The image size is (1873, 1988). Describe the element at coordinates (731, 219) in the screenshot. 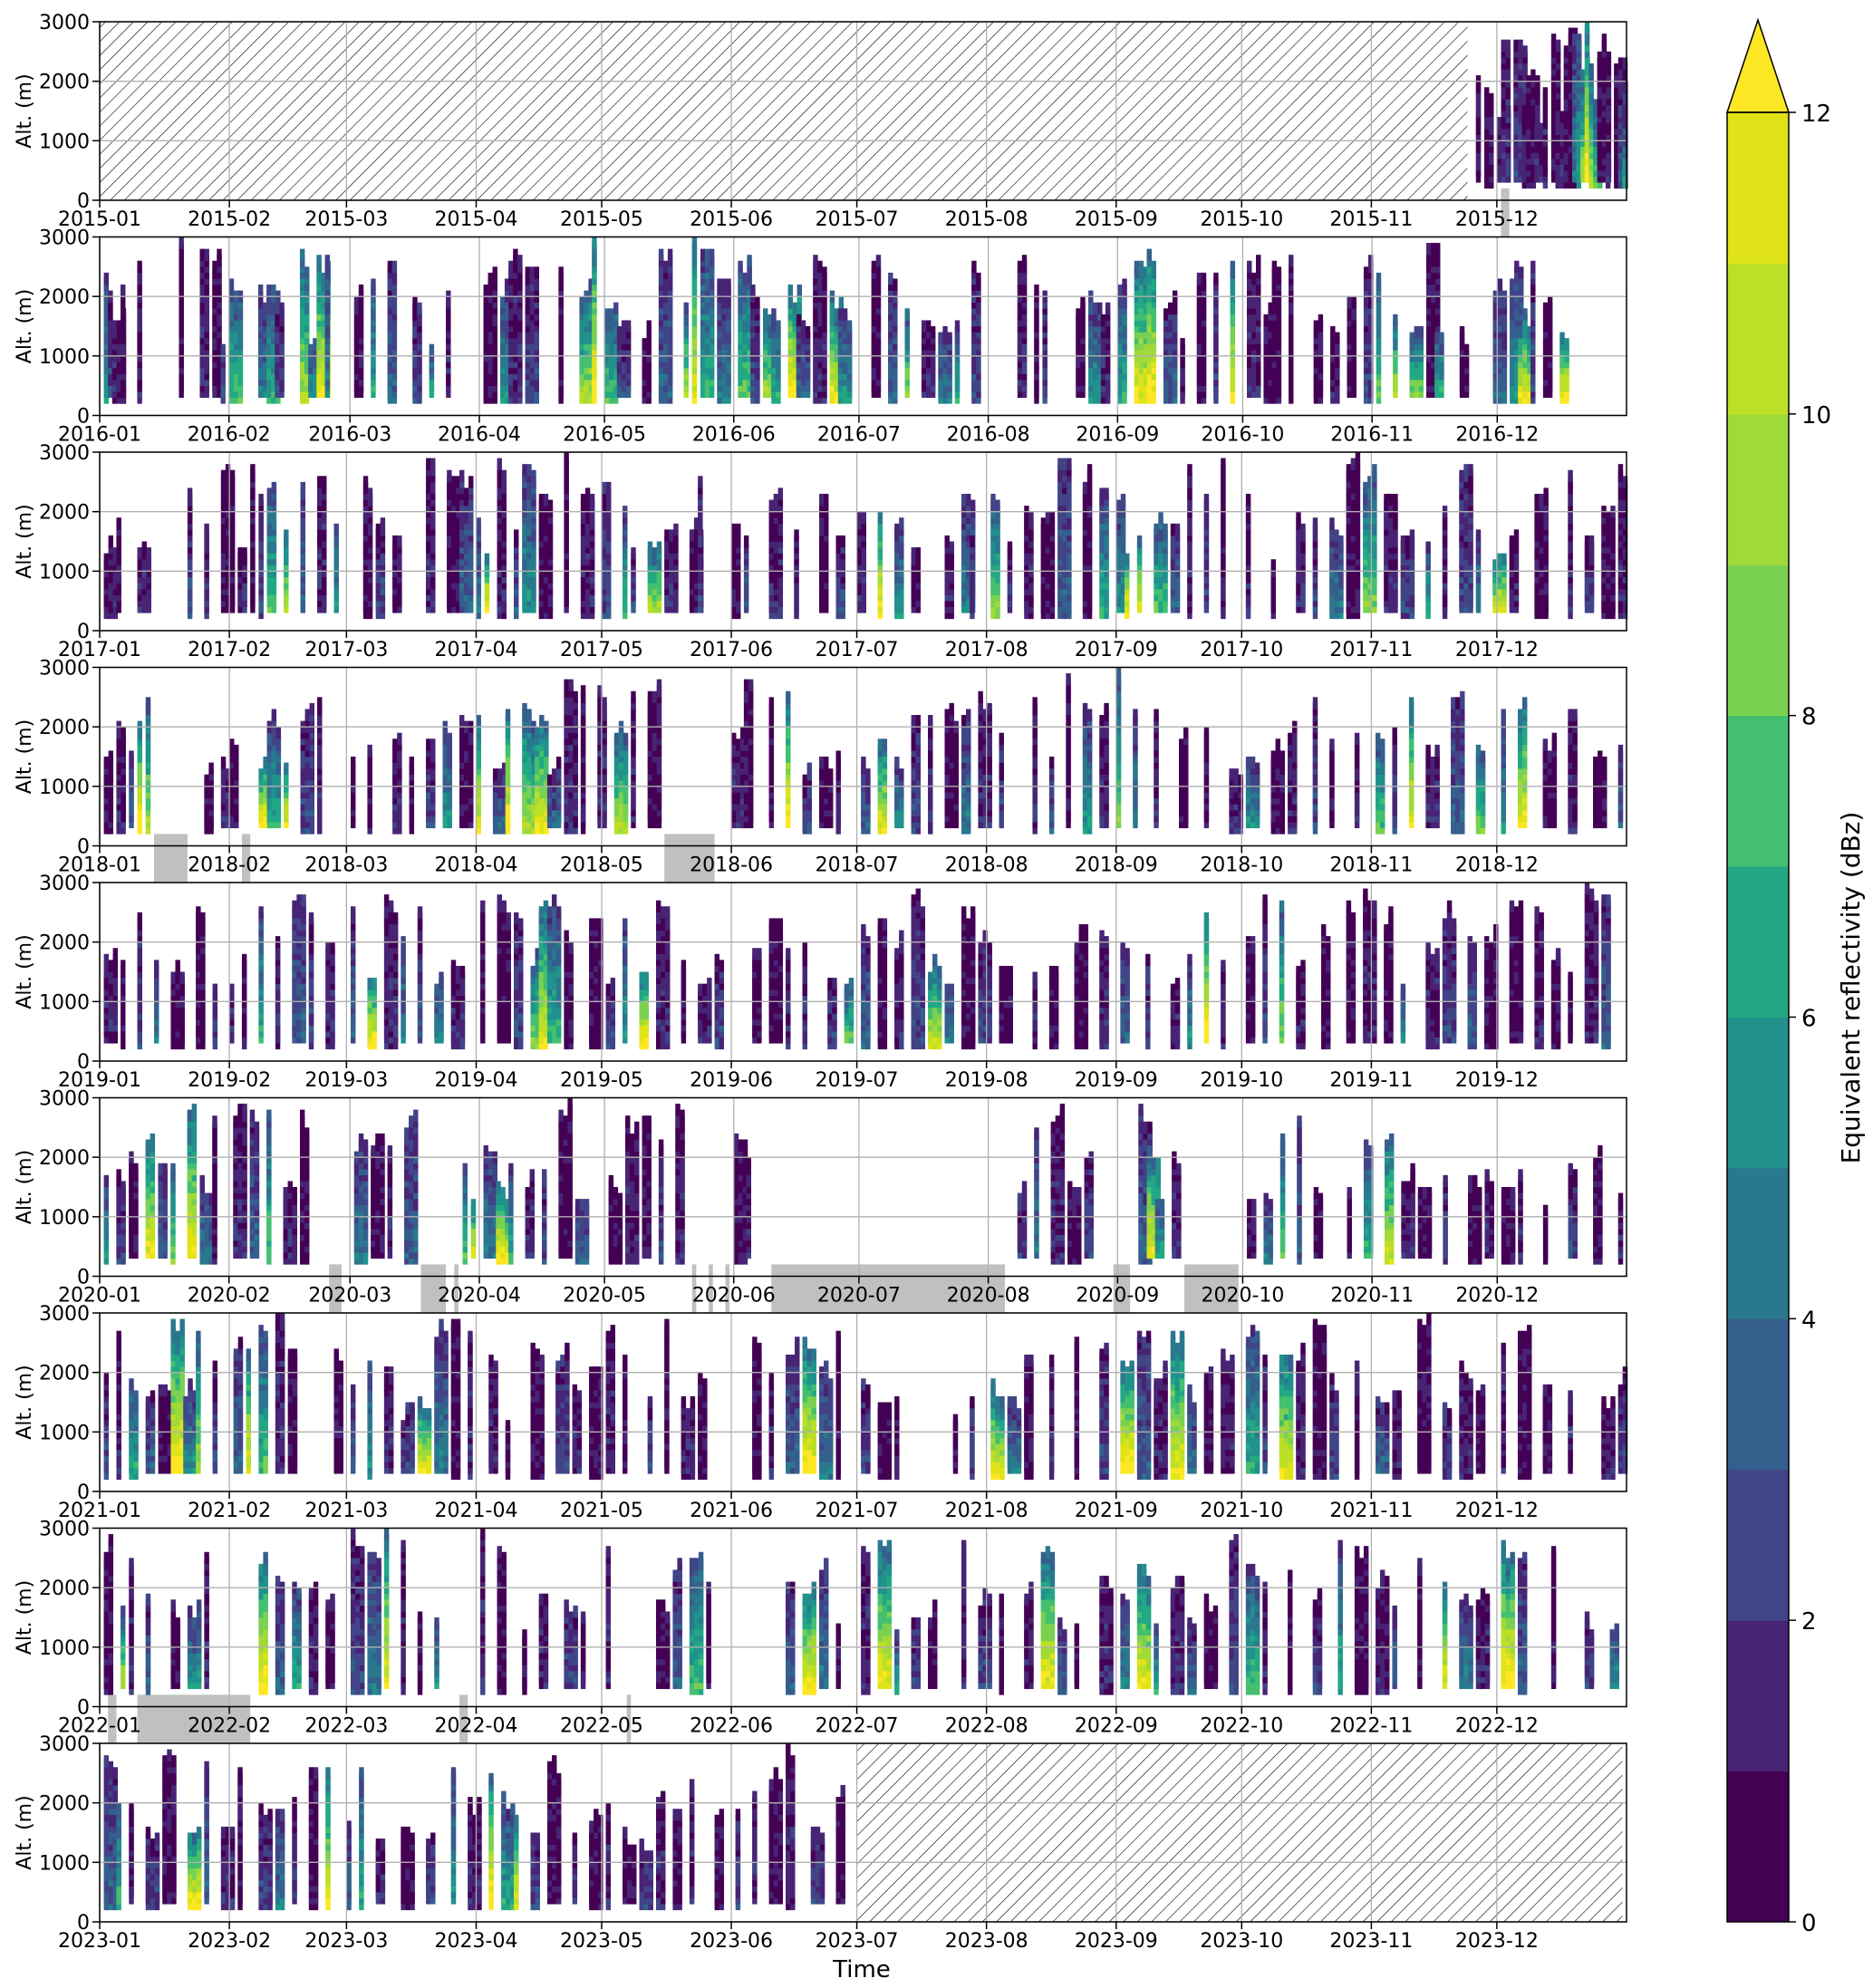

I see `x-tick-label: 2015-06` at that location.